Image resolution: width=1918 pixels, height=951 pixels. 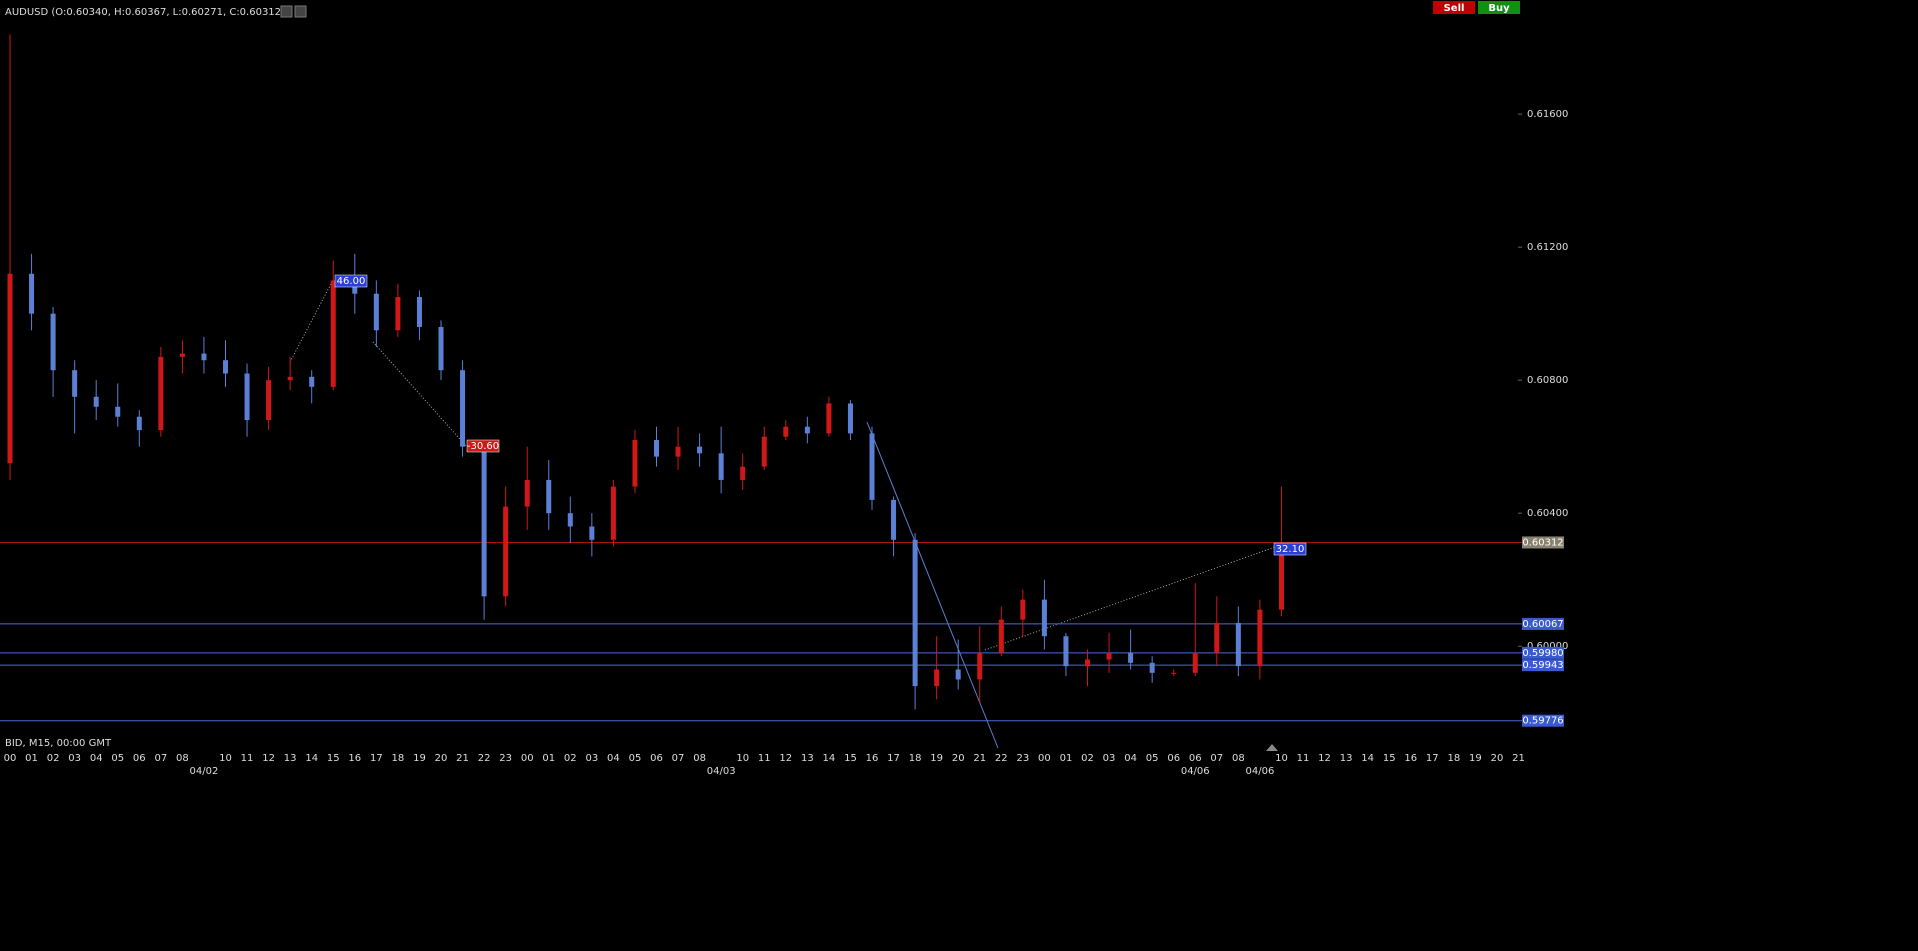 I want to click on date-label: 04/02, so click(x=204, y=771).